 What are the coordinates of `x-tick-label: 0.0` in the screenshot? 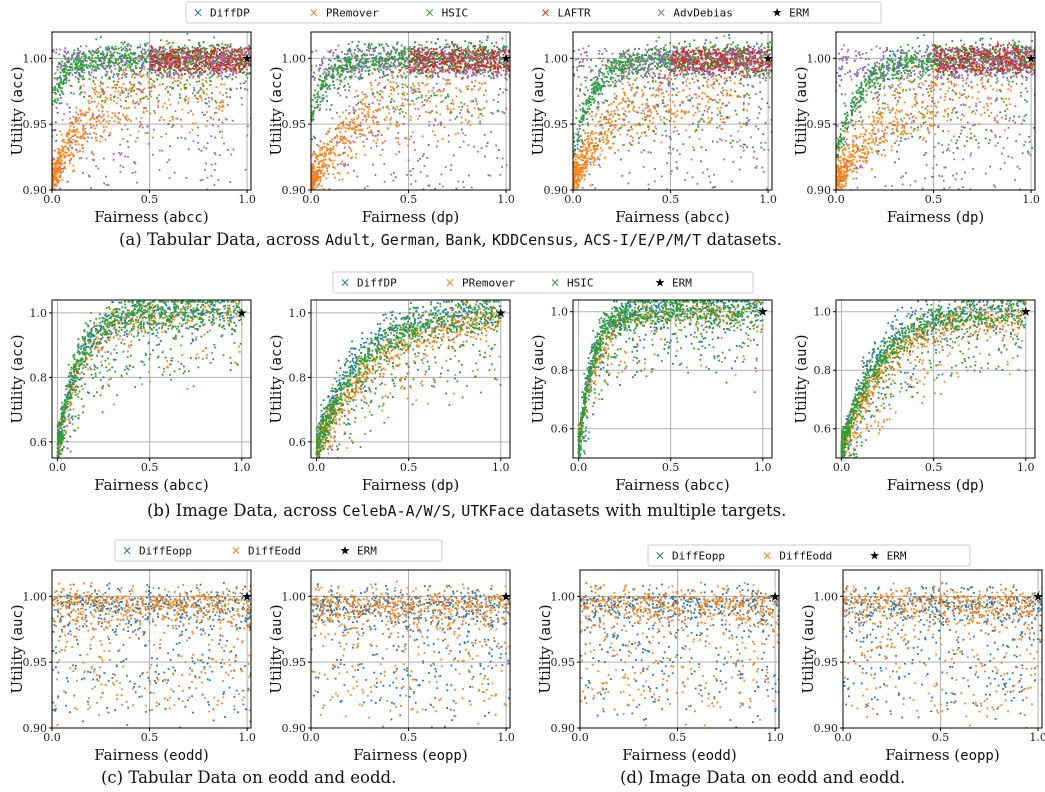 It's located at (52, 199).